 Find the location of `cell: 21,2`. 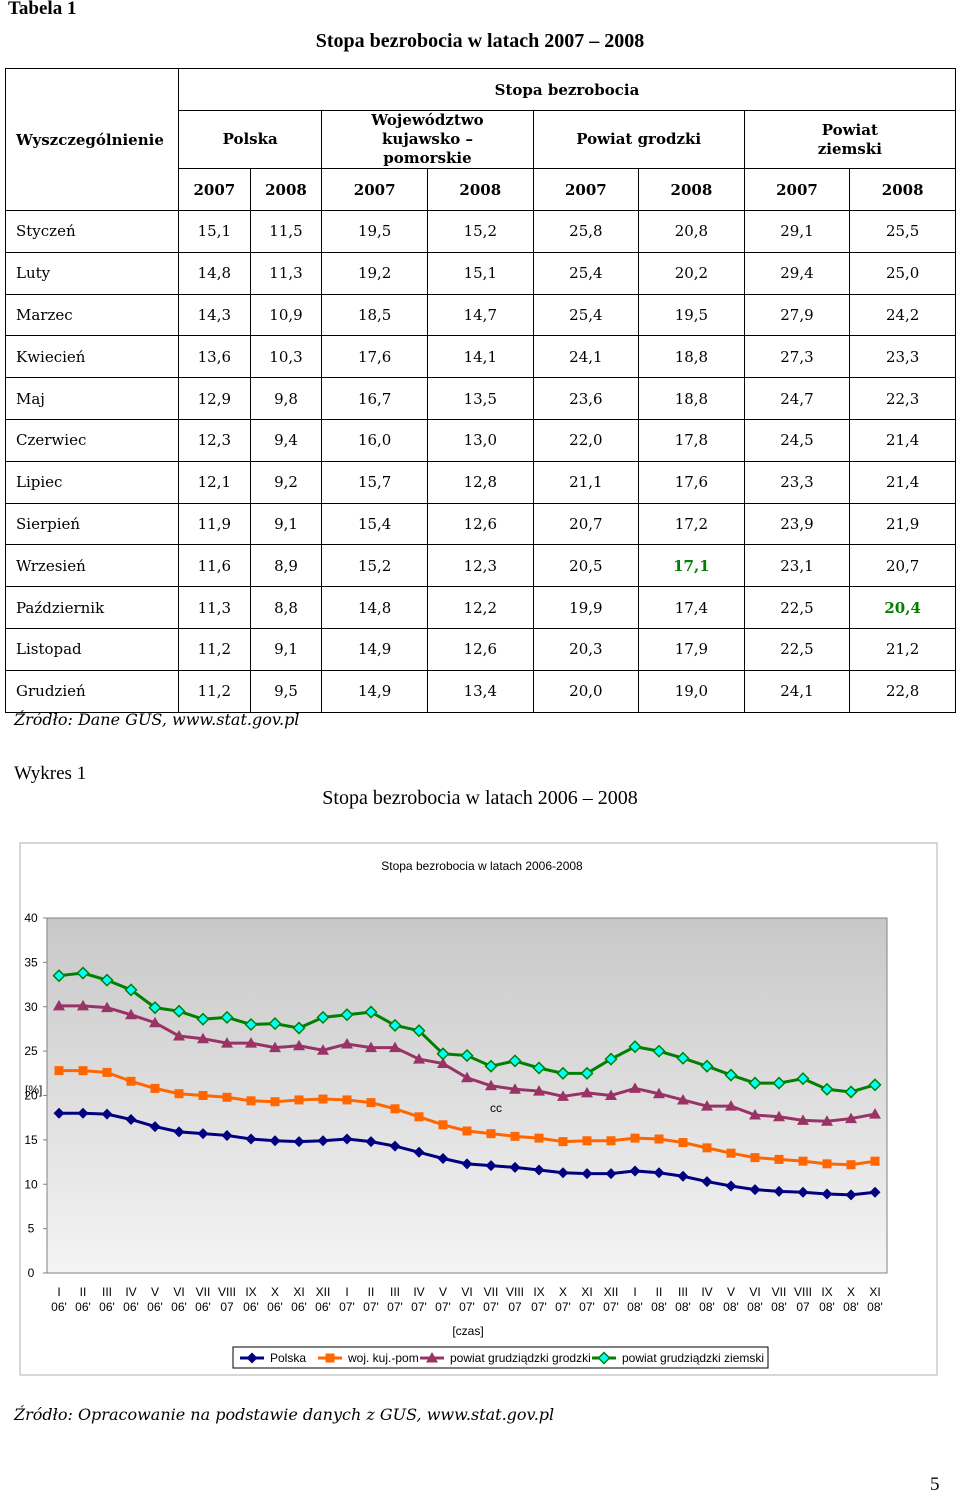

cell: 21,2 is located at coordinates (902, 649).